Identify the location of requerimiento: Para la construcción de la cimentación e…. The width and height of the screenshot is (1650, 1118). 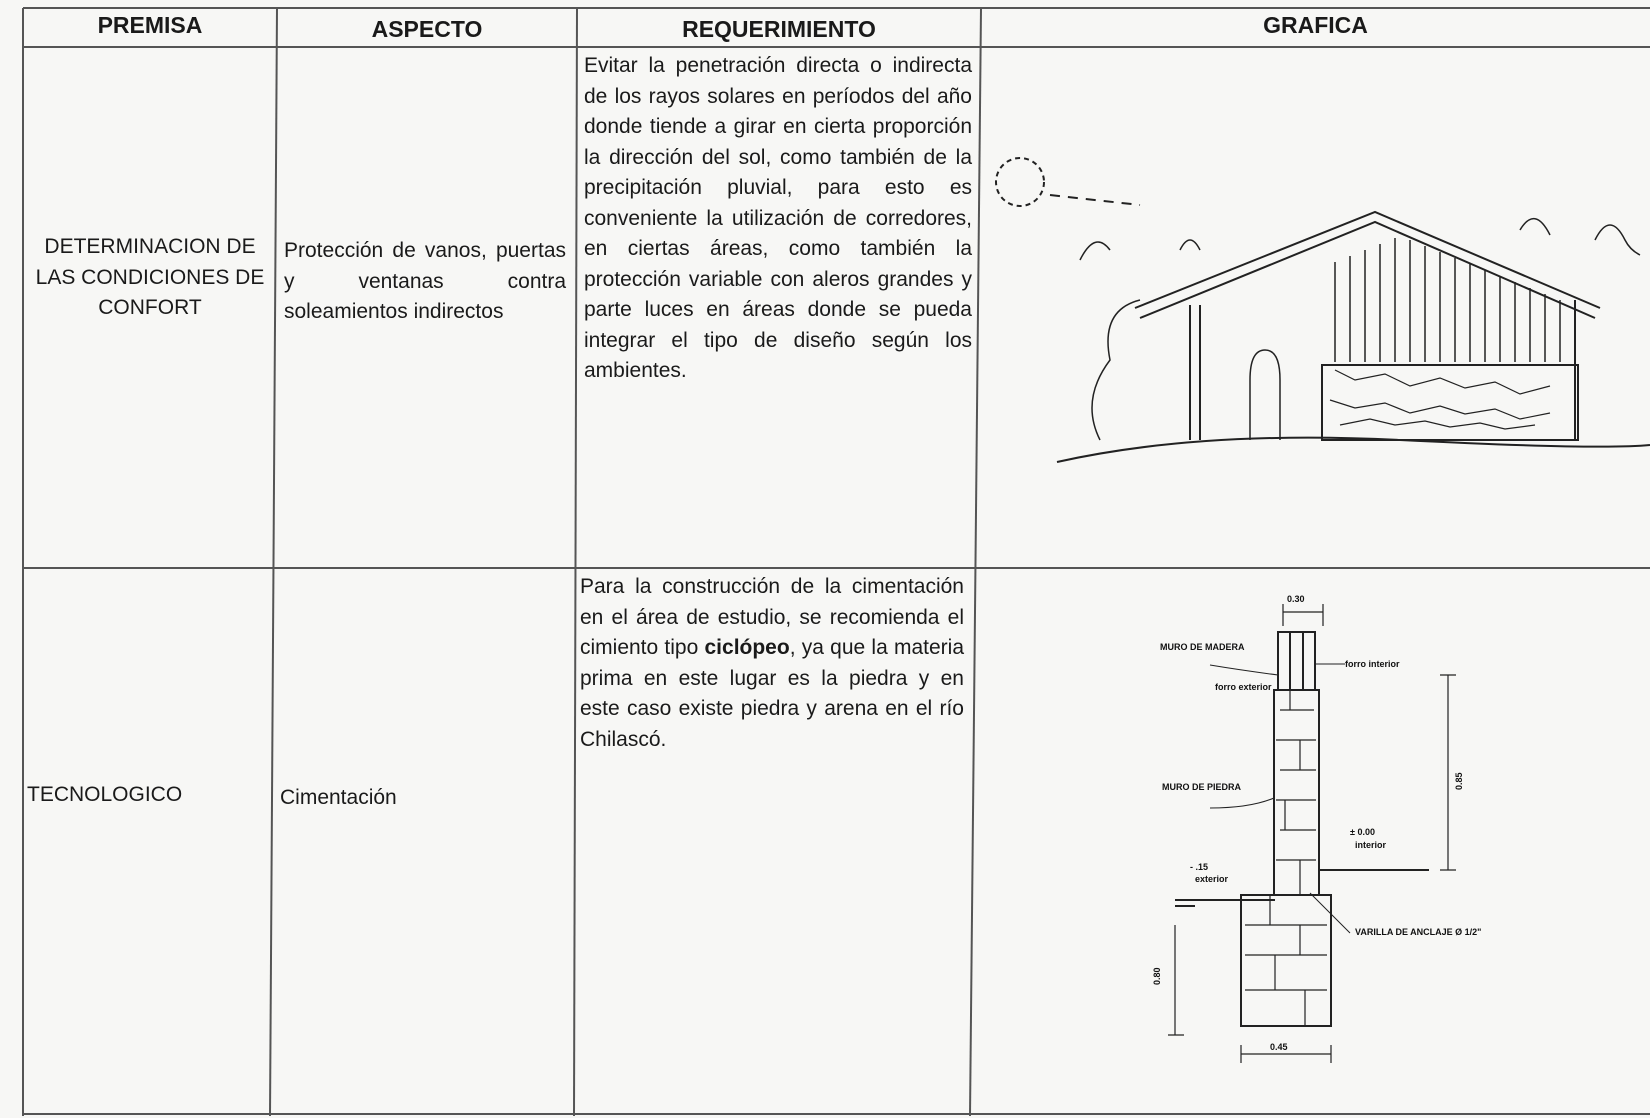
(772, 663).